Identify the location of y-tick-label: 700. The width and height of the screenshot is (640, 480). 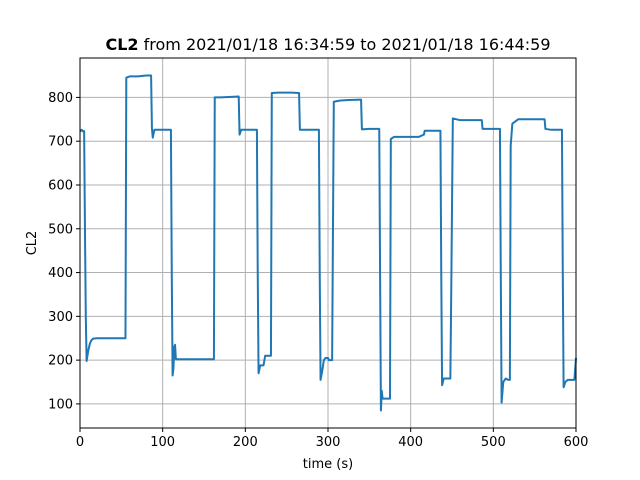
(60, 142).